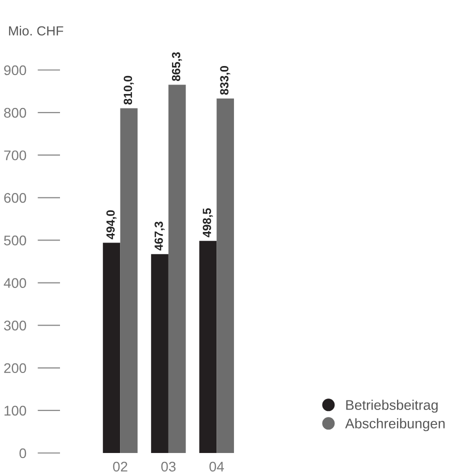  Describe the element at coordinates (216, 467) in the screenshot. I see `x-tick-label: 04` at that location.